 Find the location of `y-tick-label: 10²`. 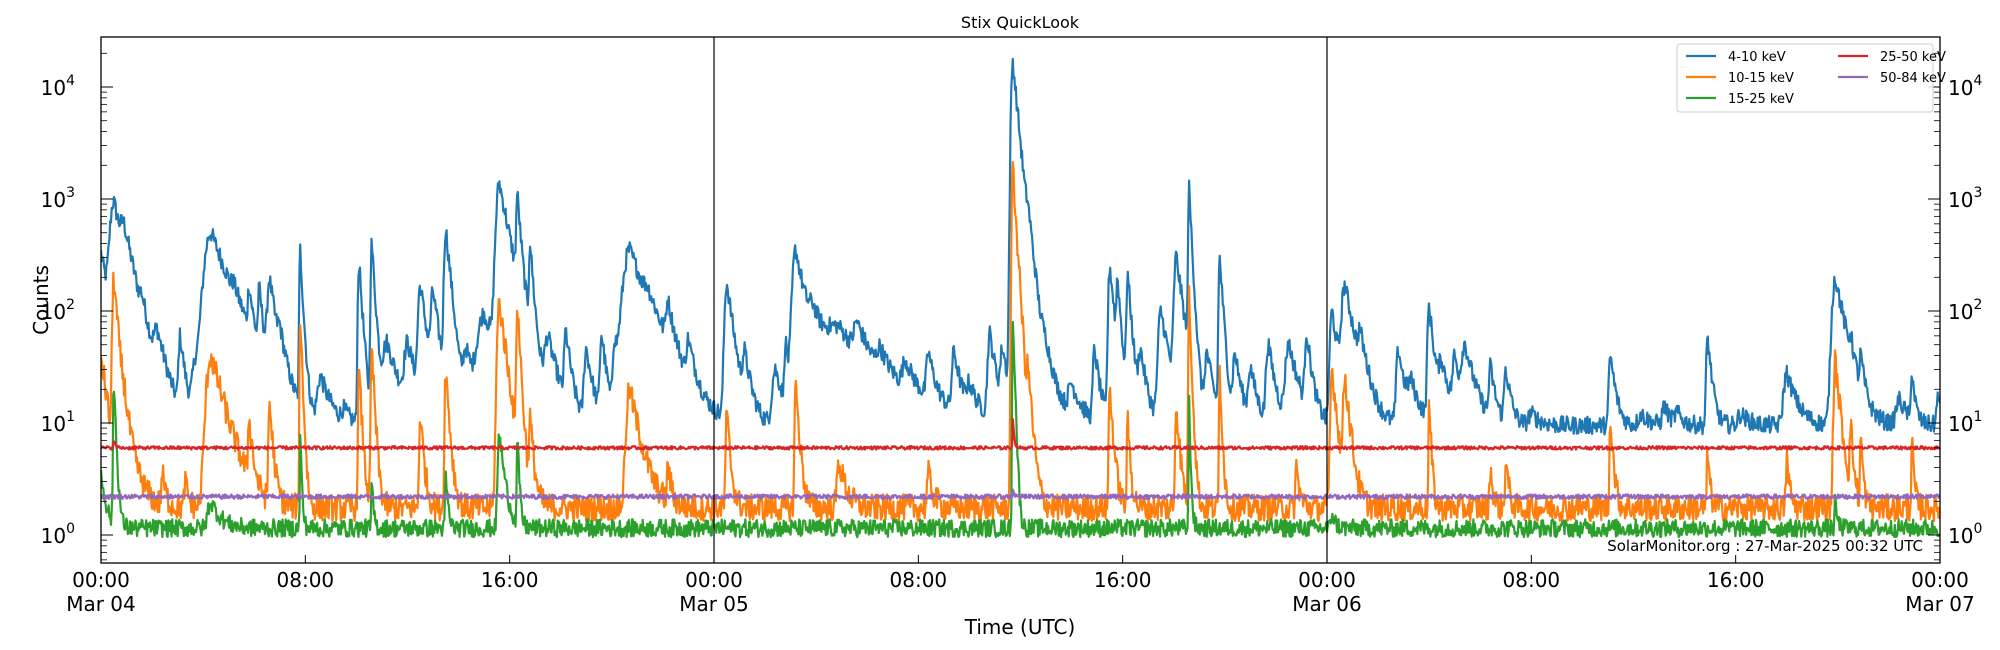

y-tick-label: 10² is located at coordinates (1965, 310).